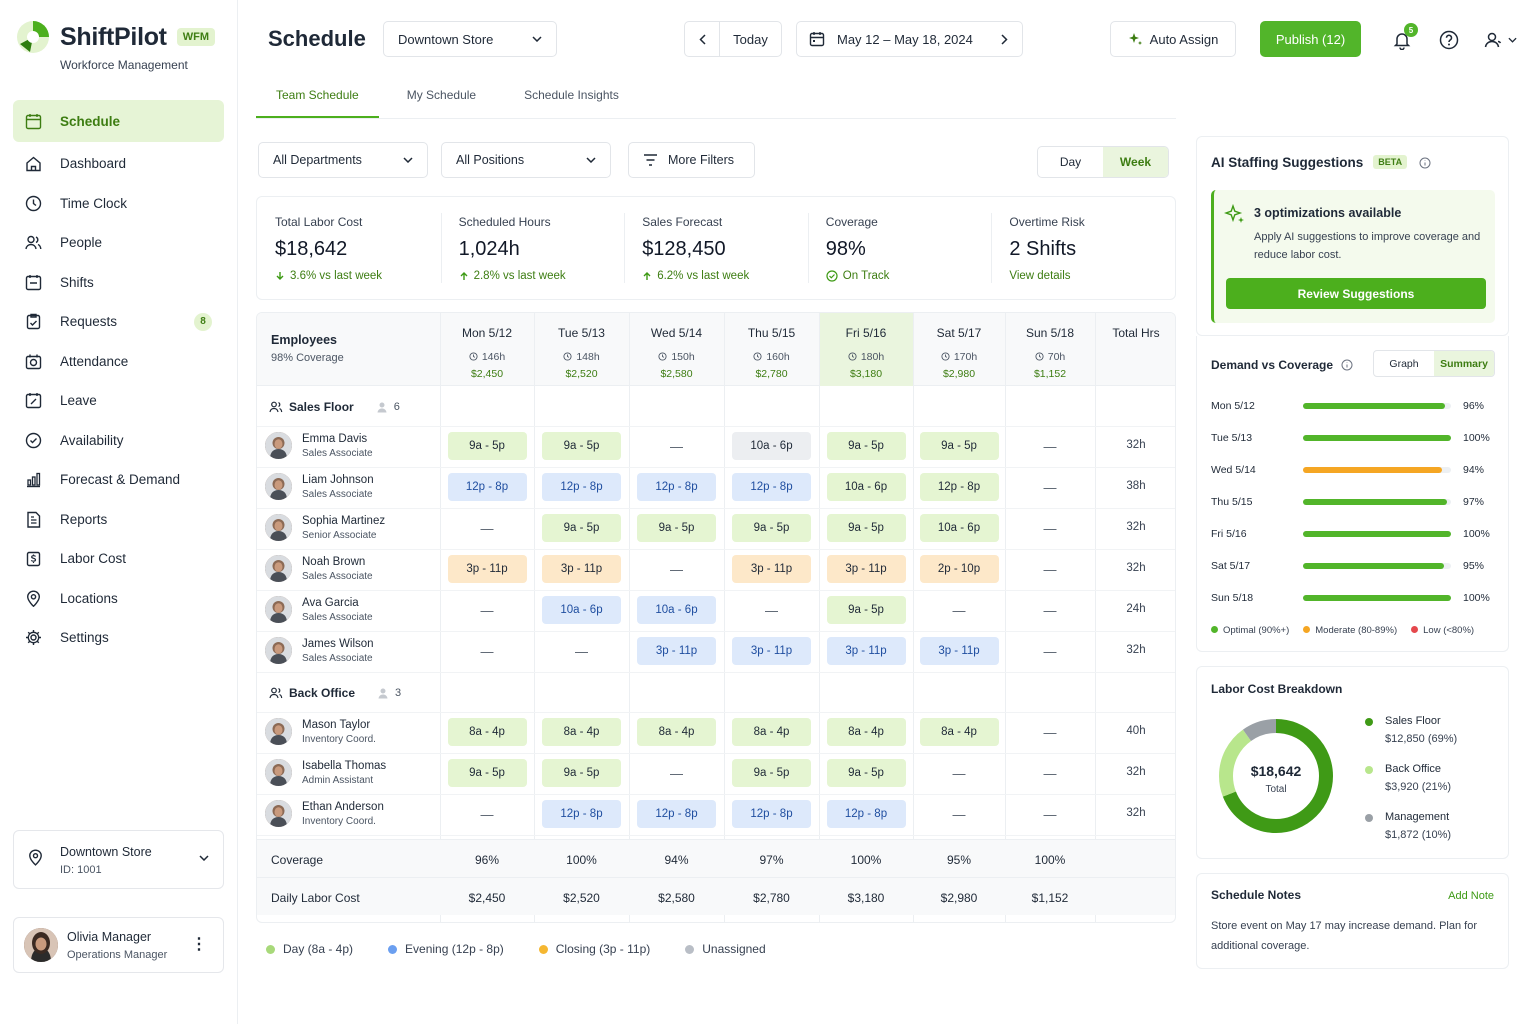 The image size is (1536, 1024). Describe the element at coordinates (487, 349) in the screenshot. I see `day-header: Mon 5/12 146h $2,450` at that location.